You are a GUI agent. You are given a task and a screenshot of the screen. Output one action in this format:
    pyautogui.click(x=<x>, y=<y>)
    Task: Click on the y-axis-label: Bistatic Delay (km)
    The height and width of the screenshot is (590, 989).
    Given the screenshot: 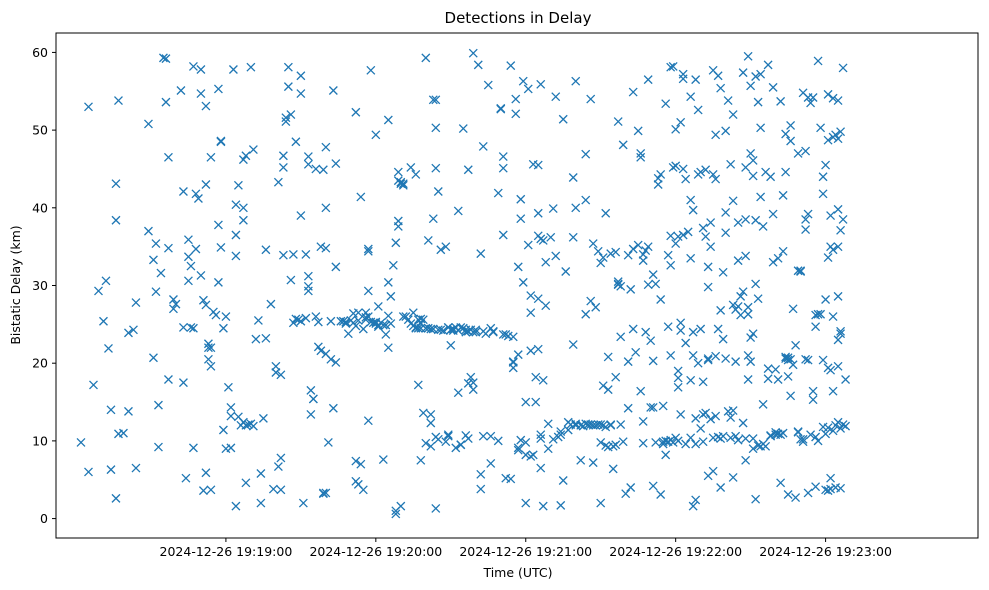 What is the action you would take?
    pyautogui.click(x=15, y=284)
    